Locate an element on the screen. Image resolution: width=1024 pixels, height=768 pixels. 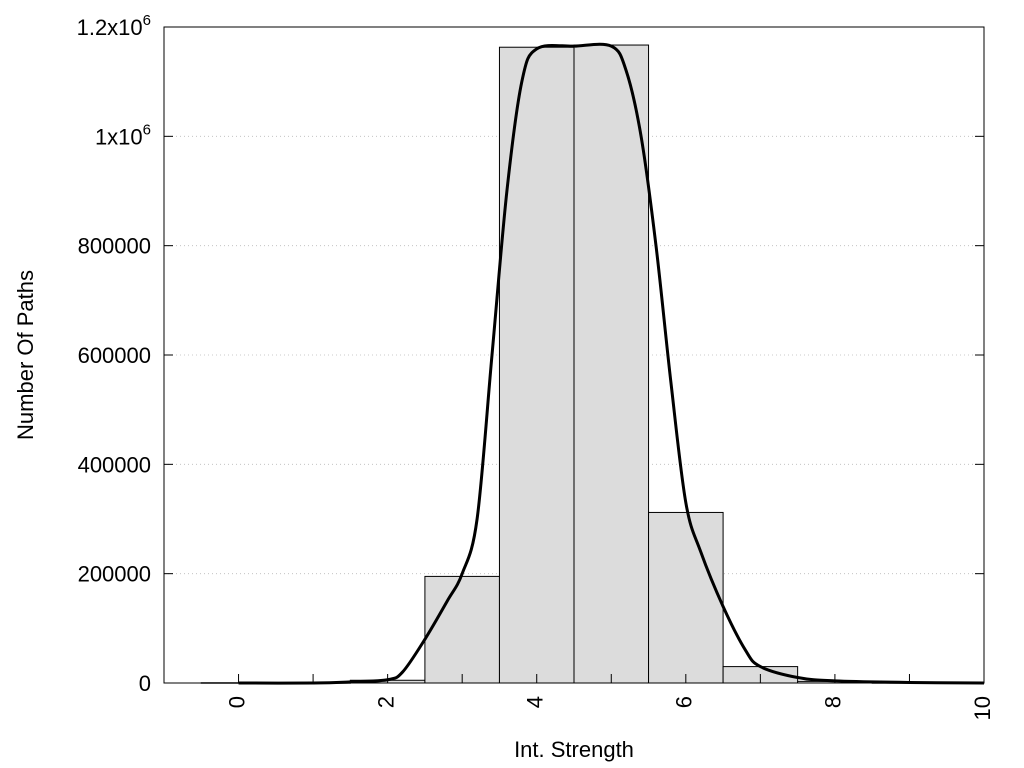
y-tick-labels: 0 200000 400000 600000 800000 1x10⁶ 1.2x10⁶ is located at coordinates (114, 354).